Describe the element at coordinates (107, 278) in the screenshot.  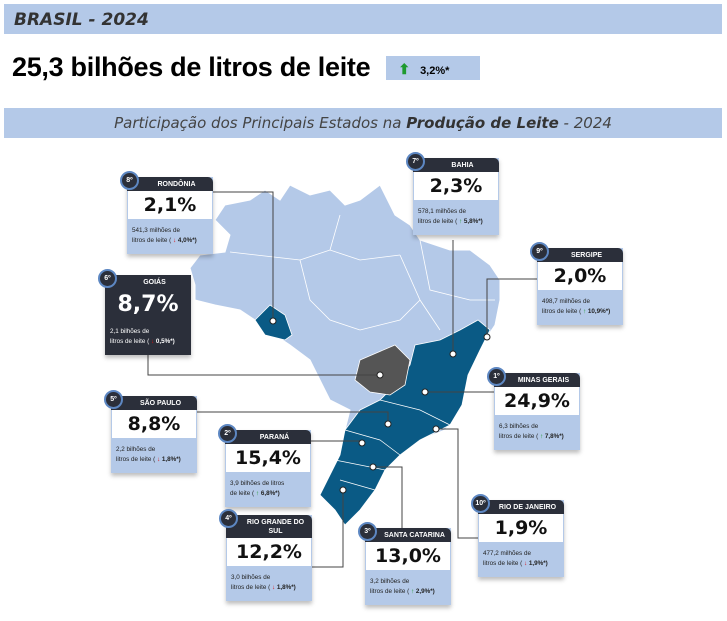
I see `rank-badge: 6º` at that location.